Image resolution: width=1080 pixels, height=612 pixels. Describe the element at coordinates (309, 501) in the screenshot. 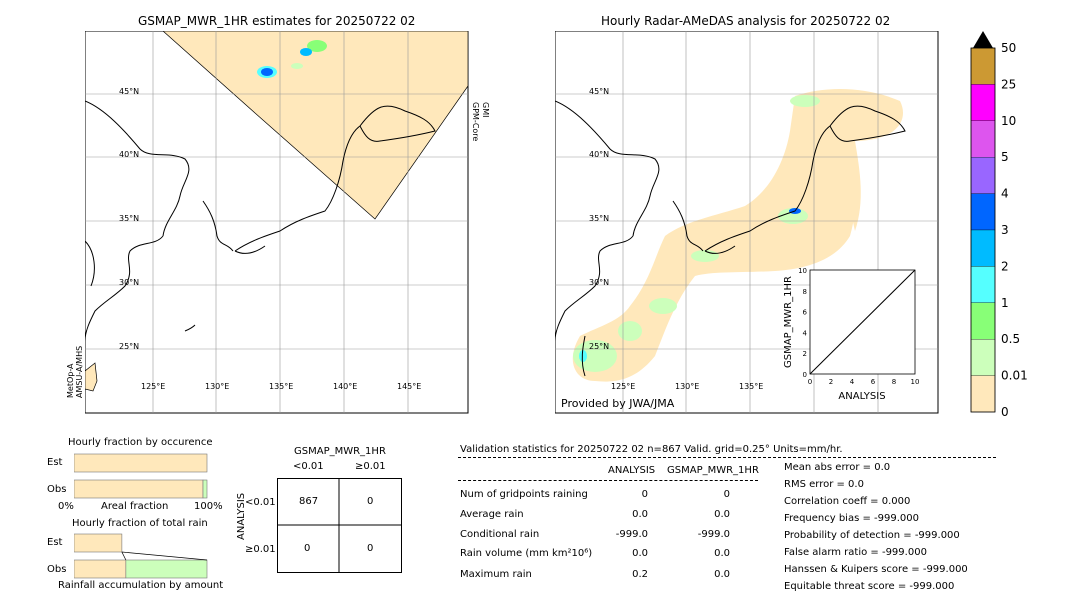

I see `cont-cell-00: 867` at that location.